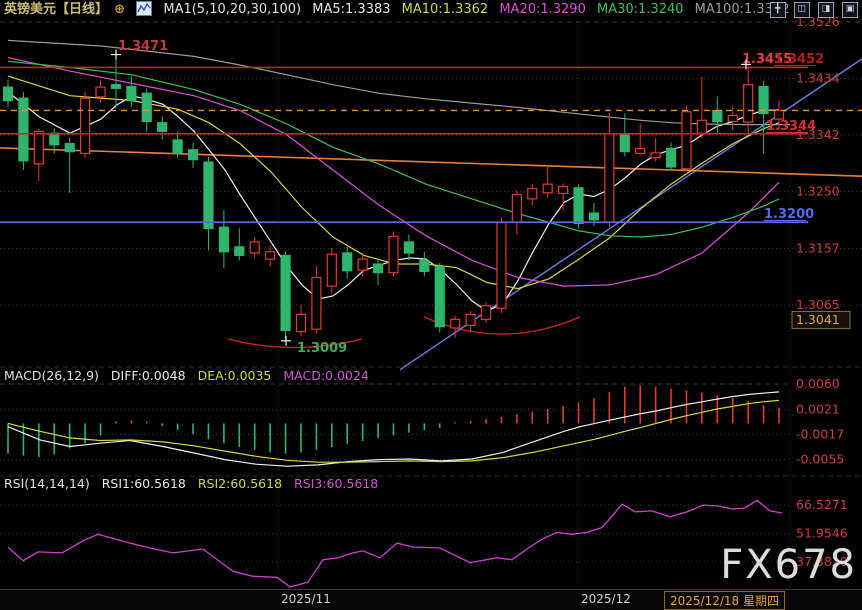 This screenshot has width=862, height=610. What do you see at coordinates (431, 162) in the screenshot?
I see `trendline` at bounding box center [431, 162].